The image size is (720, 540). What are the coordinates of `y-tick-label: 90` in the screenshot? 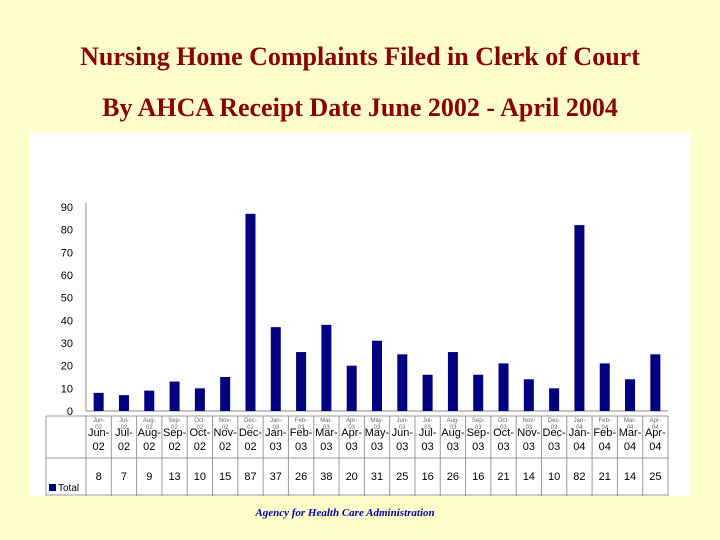 It's located at (67, 208).